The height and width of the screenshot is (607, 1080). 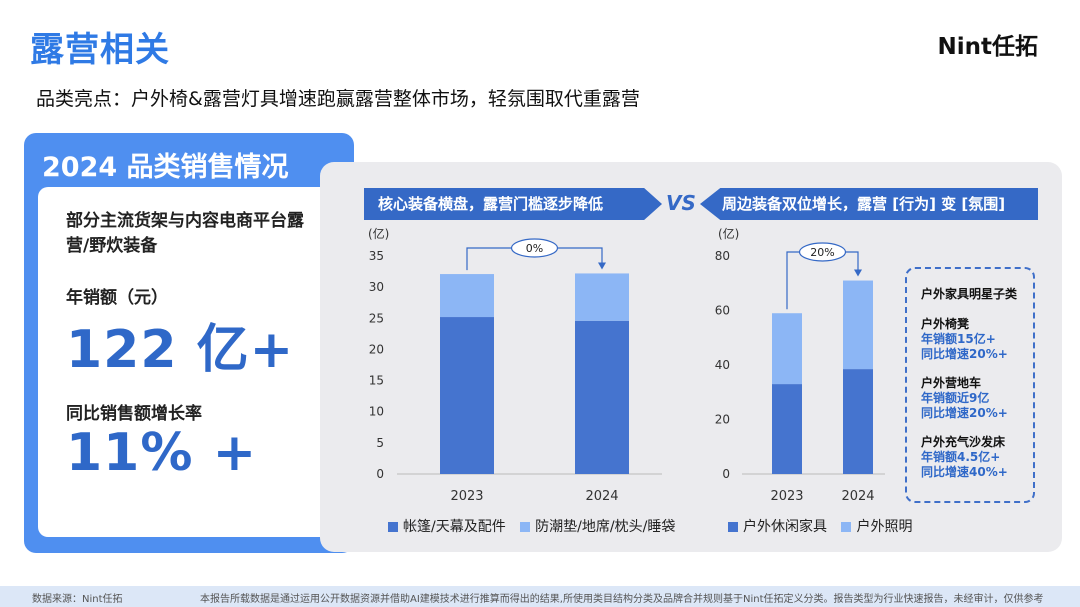 What do you see at coordinates (515, 365) in the screenshot?
I see `chart1-plot: (亿) 0 5 10 15 20 25 30 35 2023 2024 0%` at bounding box center [515, 365].